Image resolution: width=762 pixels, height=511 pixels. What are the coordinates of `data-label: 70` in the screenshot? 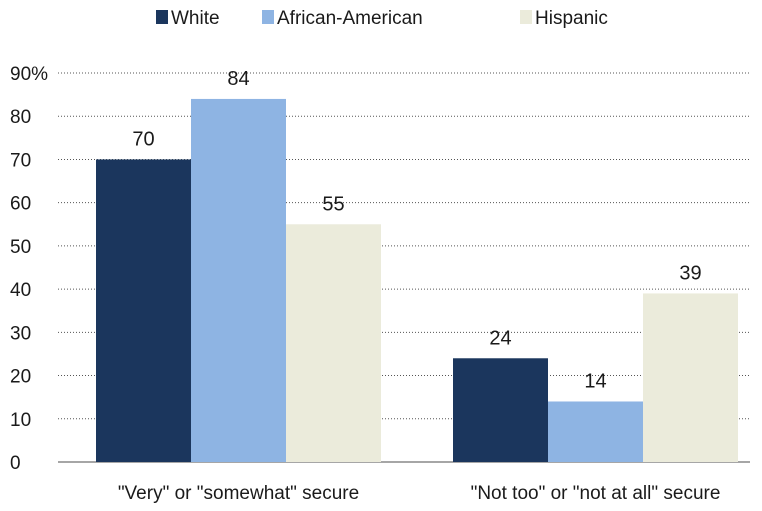 It's located at (143, 139).